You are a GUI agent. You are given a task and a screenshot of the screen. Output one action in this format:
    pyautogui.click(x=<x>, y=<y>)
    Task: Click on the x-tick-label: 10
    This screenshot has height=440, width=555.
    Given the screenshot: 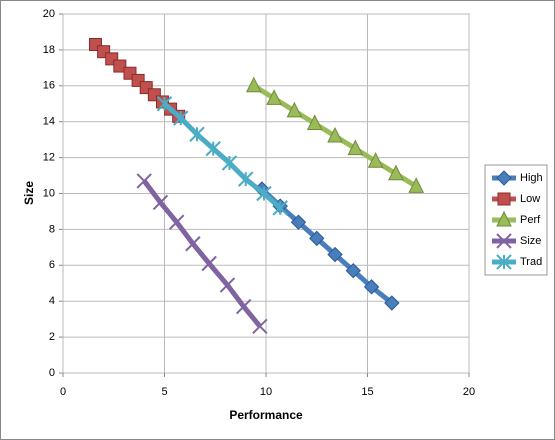 What is the action you would take?
    pyautogui.click(x=266, y=392)
    